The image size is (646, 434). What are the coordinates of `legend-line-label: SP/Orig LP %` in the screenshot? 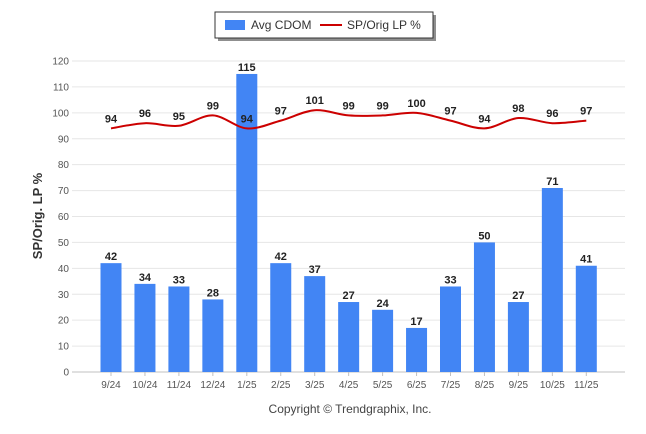 It's located at (384, 25).